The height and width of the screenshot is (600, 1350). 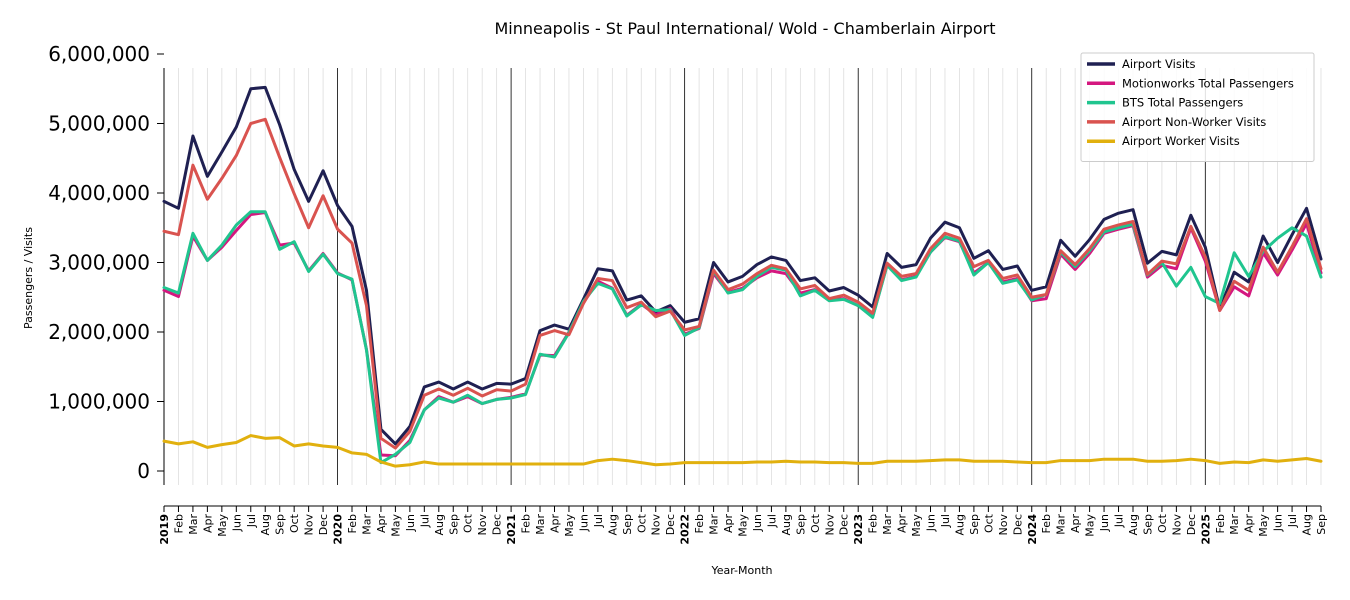 I want to click on x-tick-label-year: 2021, so click(x=511, y=529).